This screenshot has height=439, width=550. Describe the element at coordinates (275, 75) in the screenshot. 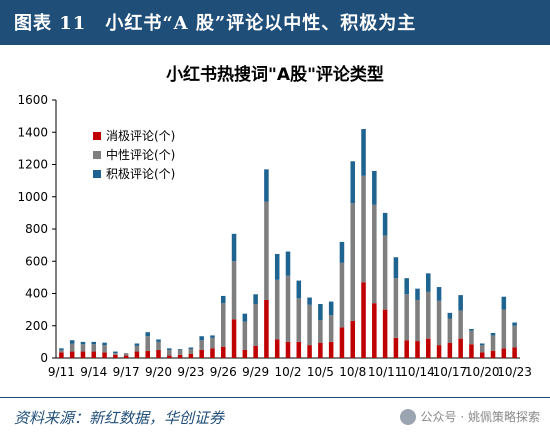

I see `chart-title: 小红书热搜词"A股"评论类型` at that location.